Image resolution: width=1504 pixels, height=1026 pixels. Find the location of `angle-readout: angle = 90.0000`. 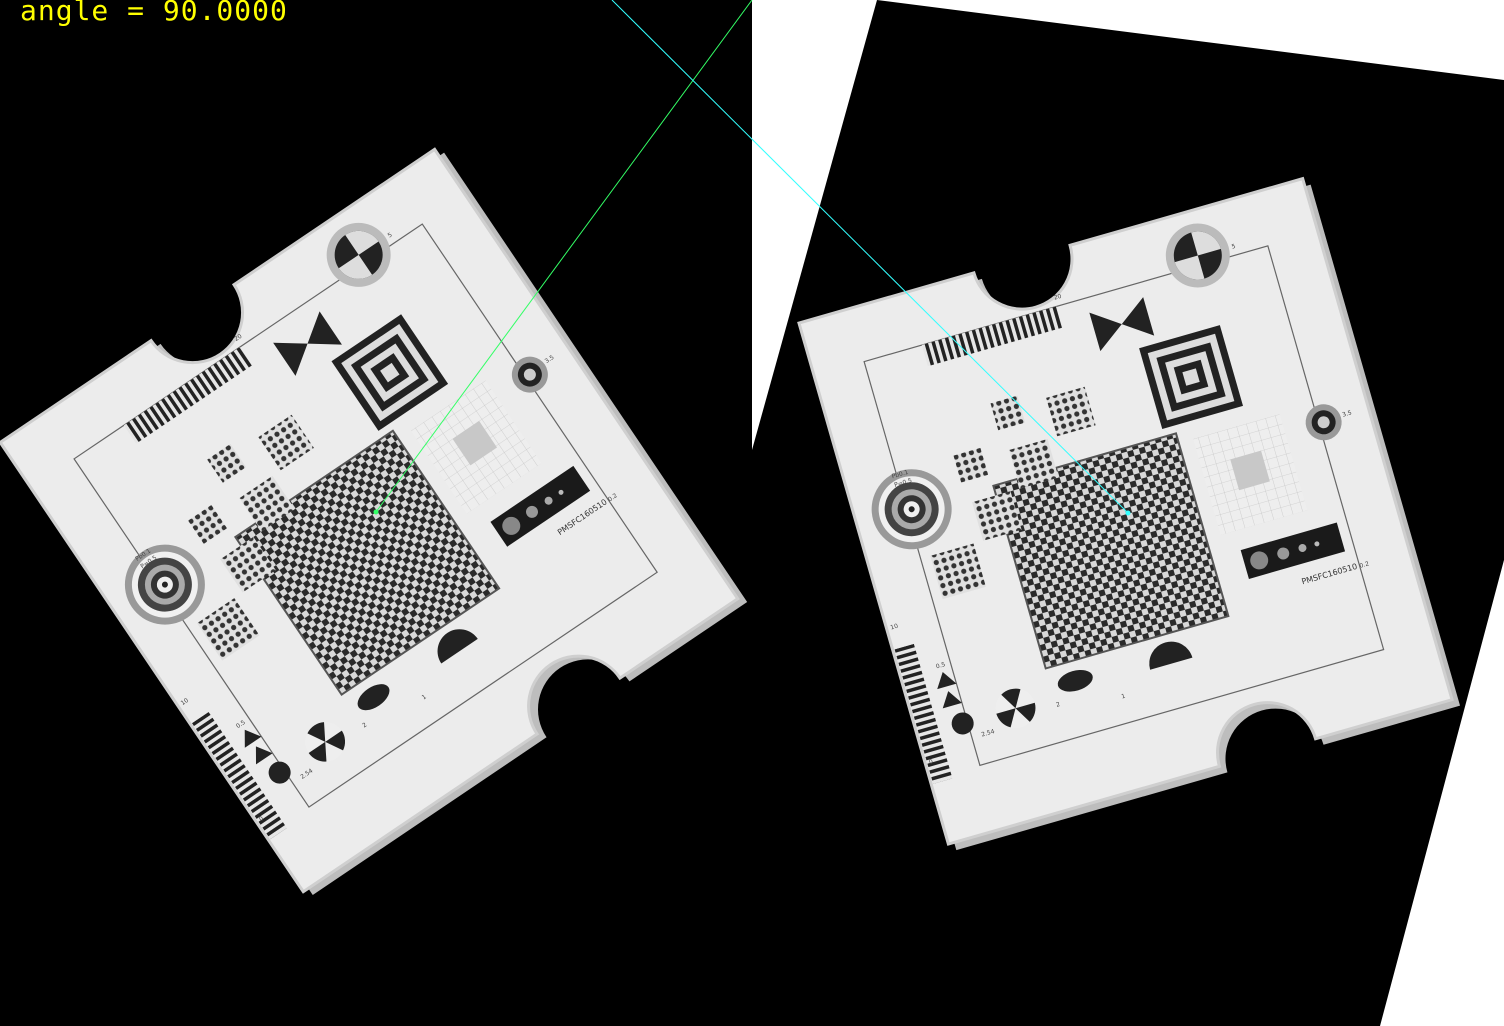

angle-readout: angle = 90.0000 is located at coordinates (154, 13).